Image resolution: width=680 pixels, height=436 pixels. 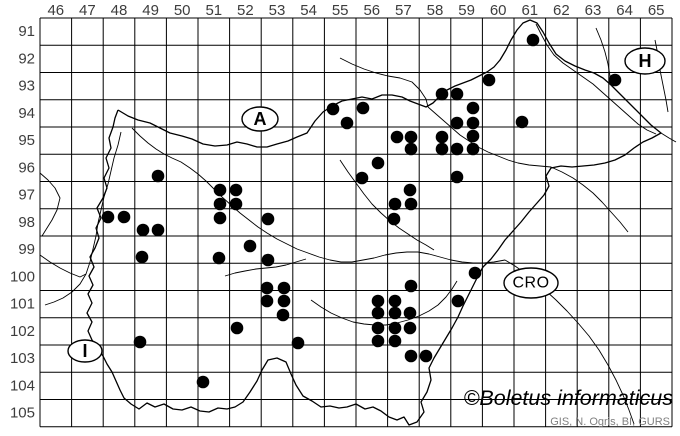 I want to click on col-label: 58, so click(x=435, y=10).